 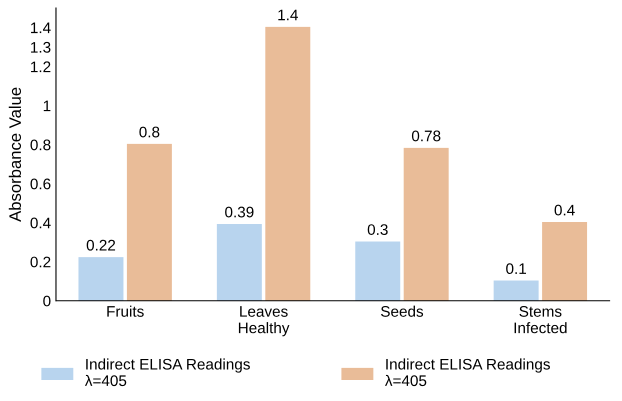 What do you see at coordinates (40, 223) in the screenshot?
I see `y-tick-label: 0.4` at bounding box center [40, 223].